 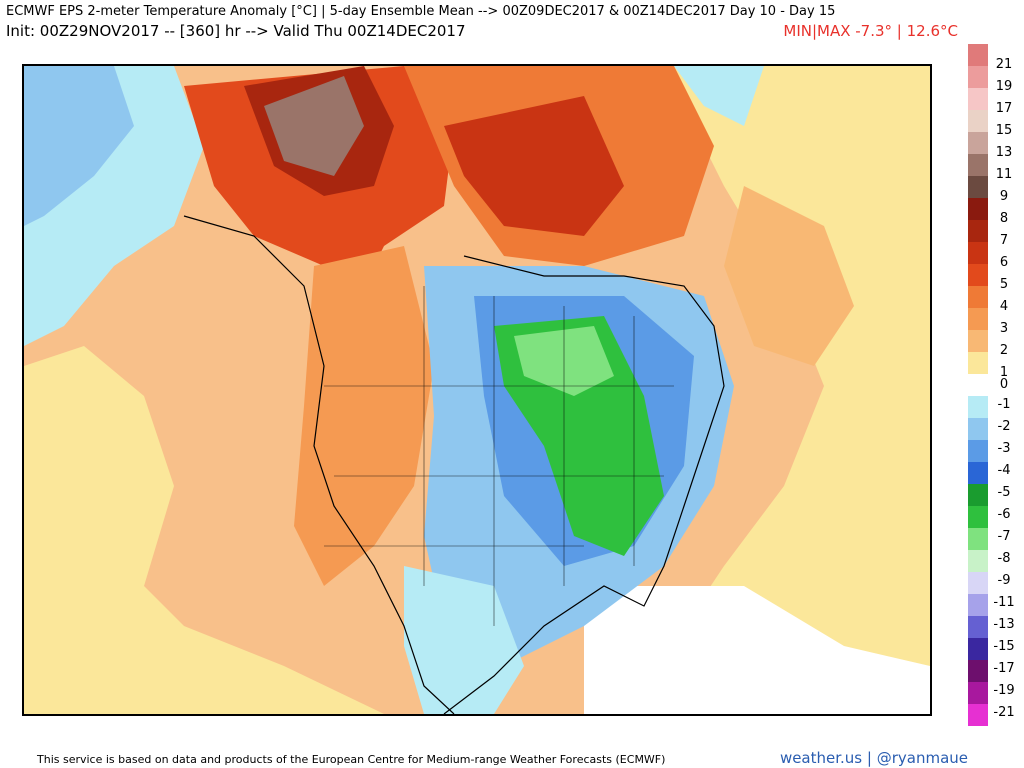 What do you see at coordinates (1004, 240) in the screenshot?
I see `legend-label: 7` at bounding box center [1004, 240].